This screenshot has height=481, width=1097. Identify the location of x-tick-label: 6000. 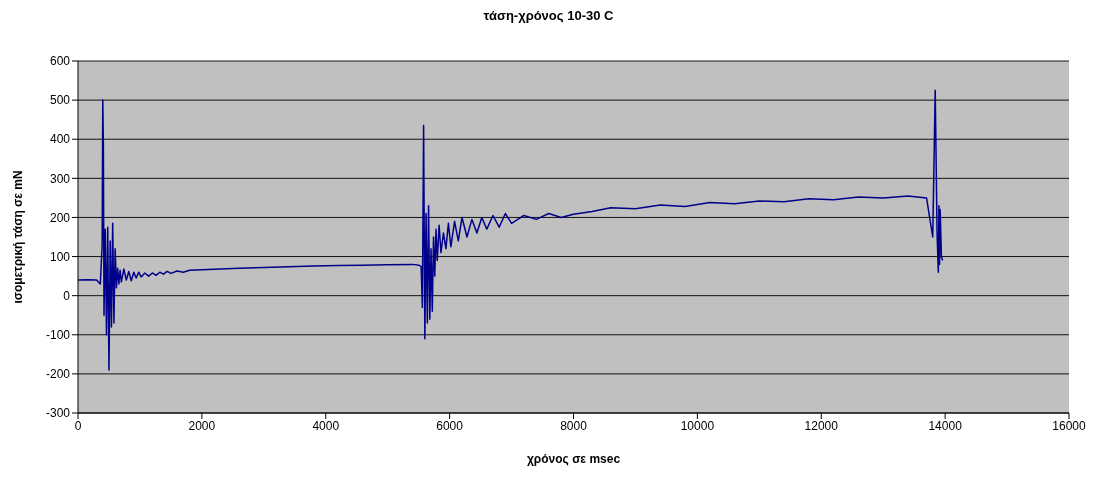
(450, 425).